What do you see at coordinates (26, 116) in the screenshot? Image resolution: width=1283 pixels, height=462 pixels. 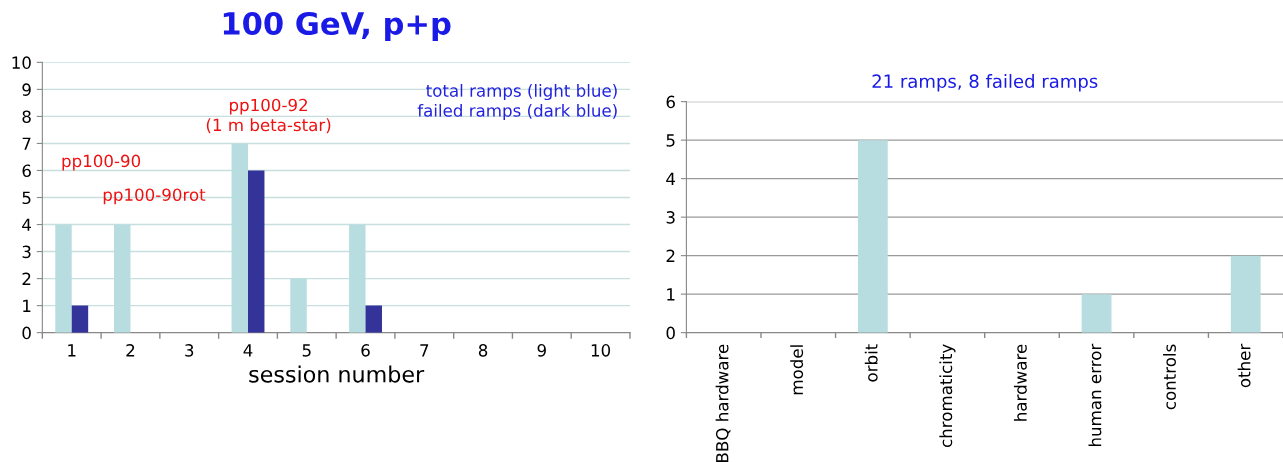 I see `y-tick-label: 8` at bounding box center [26, 116].